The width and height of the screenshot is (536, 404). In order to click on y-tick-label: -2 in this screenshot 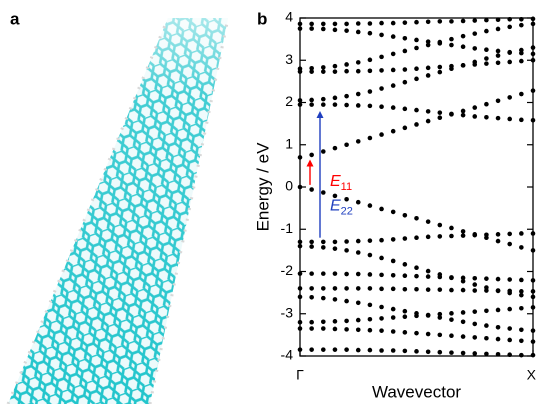, I will do `click(287, 270)`.